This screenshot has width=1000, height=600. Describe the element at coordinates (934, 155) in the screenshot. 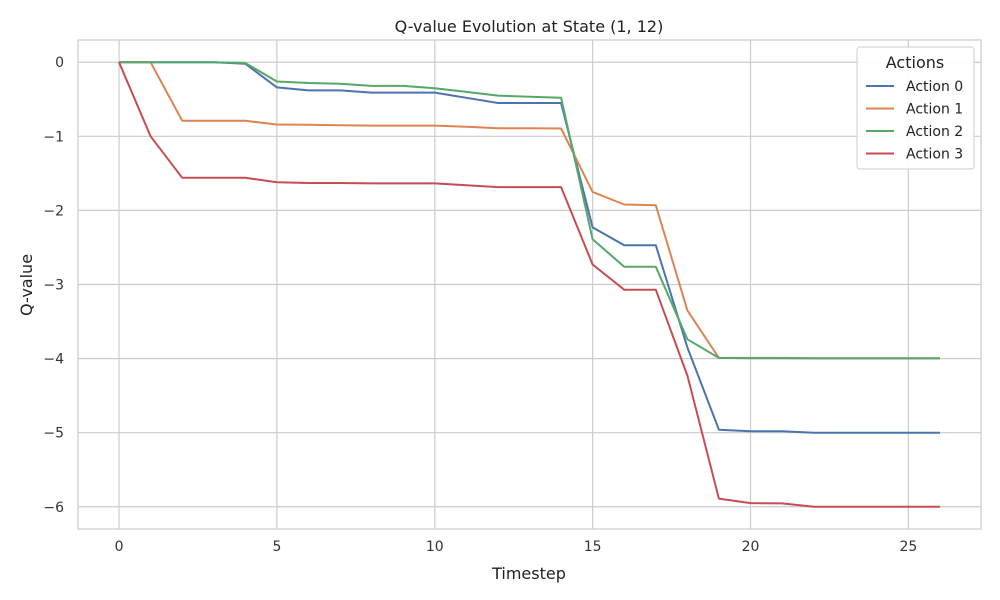

I see `legend-label: Action 3` at that location.